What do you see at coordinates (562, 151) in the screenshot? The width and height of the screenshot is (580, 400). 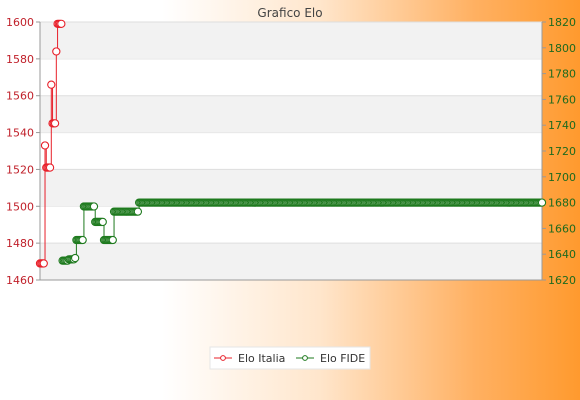 I see `right-tick-label: 1720` at bounding box center [562, 151].